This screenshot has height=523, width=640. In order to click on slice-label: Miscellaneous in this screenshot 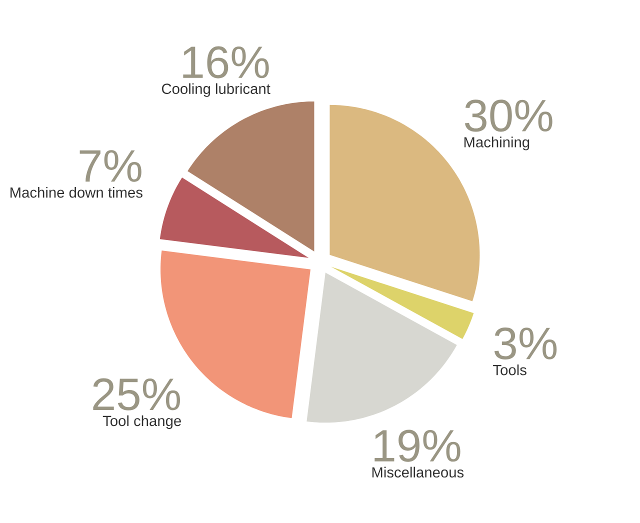, I will do `click(418, 472)`.